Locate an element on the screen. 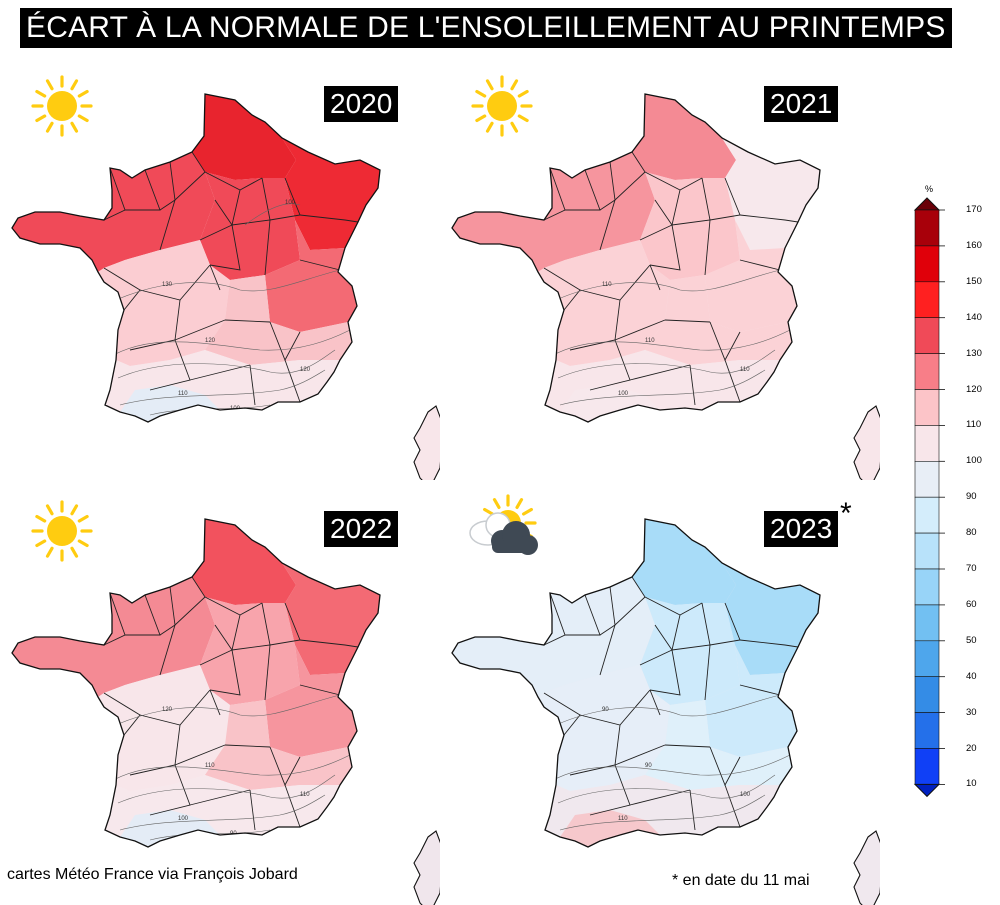  year-label: 2023 is located at coordinates (801, 529).